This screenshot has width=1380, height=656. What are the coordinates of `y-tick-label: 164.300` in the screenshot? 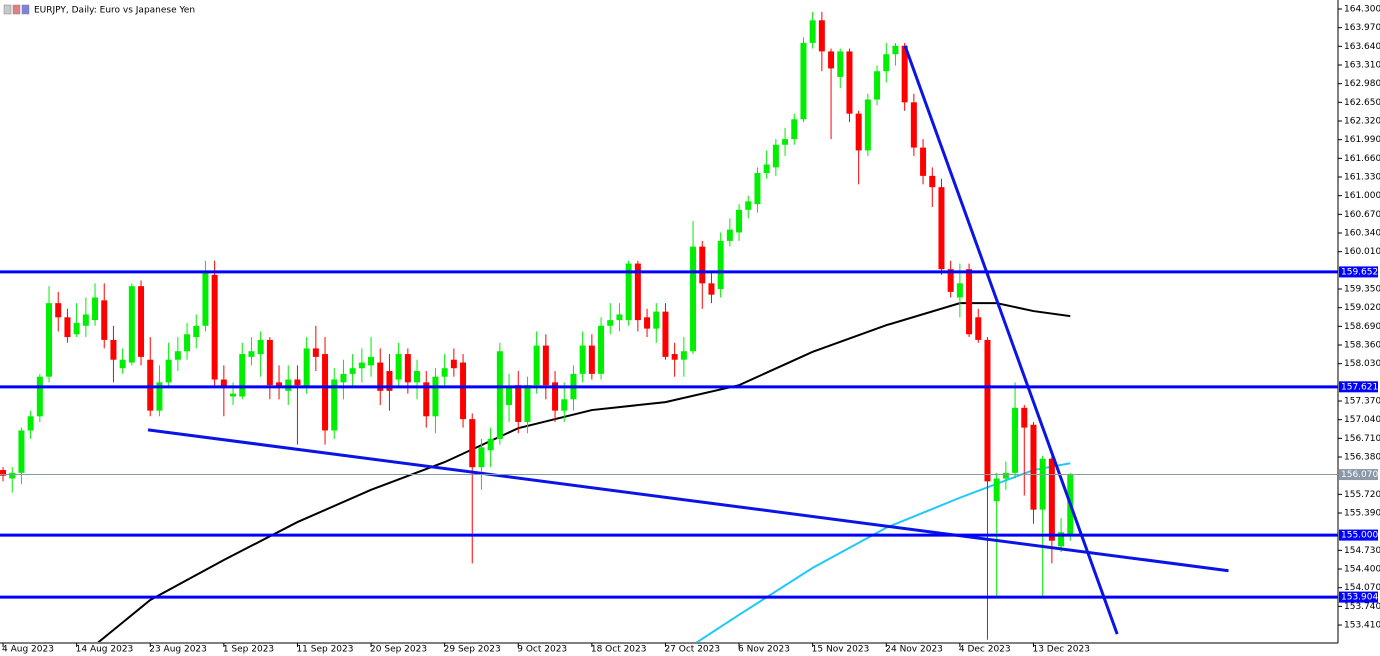 It's located at (1362, 9).